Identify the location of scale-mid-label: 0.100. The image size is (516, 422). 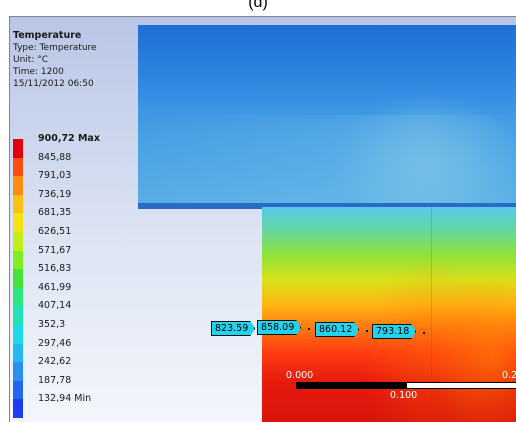
(404, 395).